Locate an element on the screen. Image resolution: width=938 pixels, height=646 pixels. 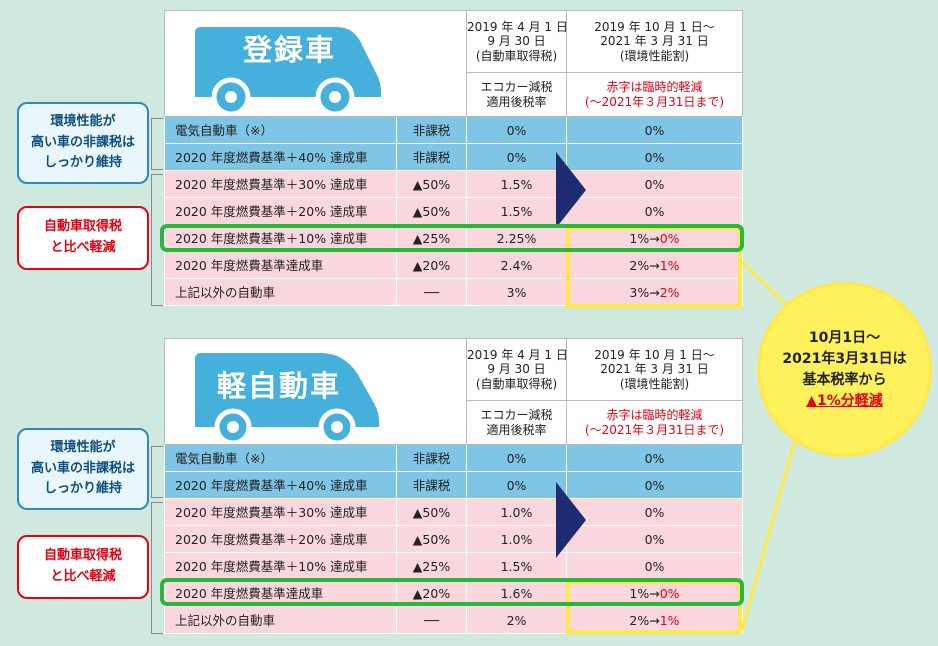
rate-reduced: 0% is located at coordinates (669, 593).